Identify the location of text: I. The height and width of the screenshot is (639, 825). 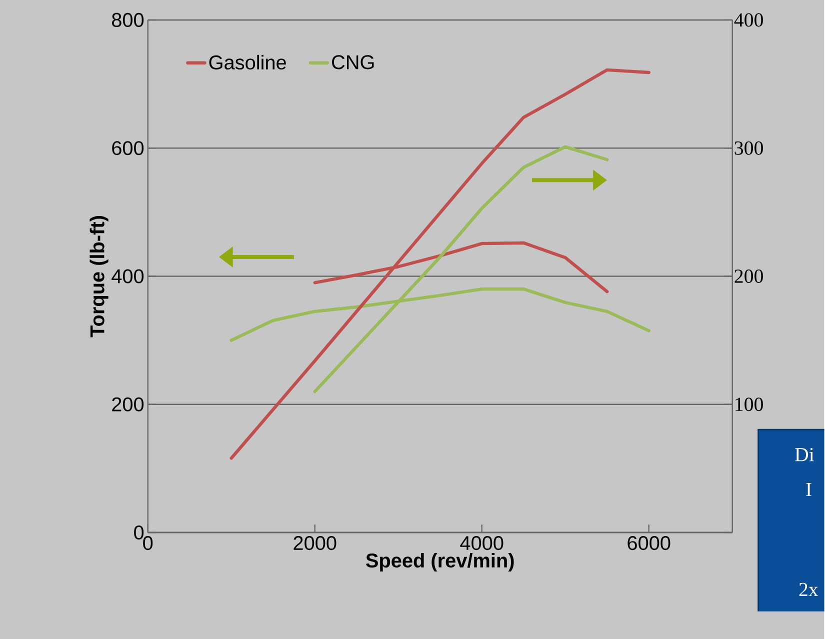
(809, 489).